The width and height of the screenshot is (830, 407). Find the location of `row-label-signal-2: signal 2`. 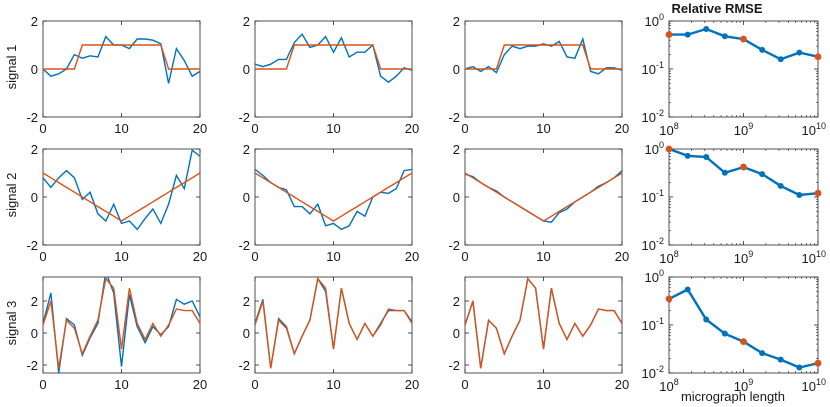

row-label-signal-2: signal 2 is located at coordinates (11, 195).